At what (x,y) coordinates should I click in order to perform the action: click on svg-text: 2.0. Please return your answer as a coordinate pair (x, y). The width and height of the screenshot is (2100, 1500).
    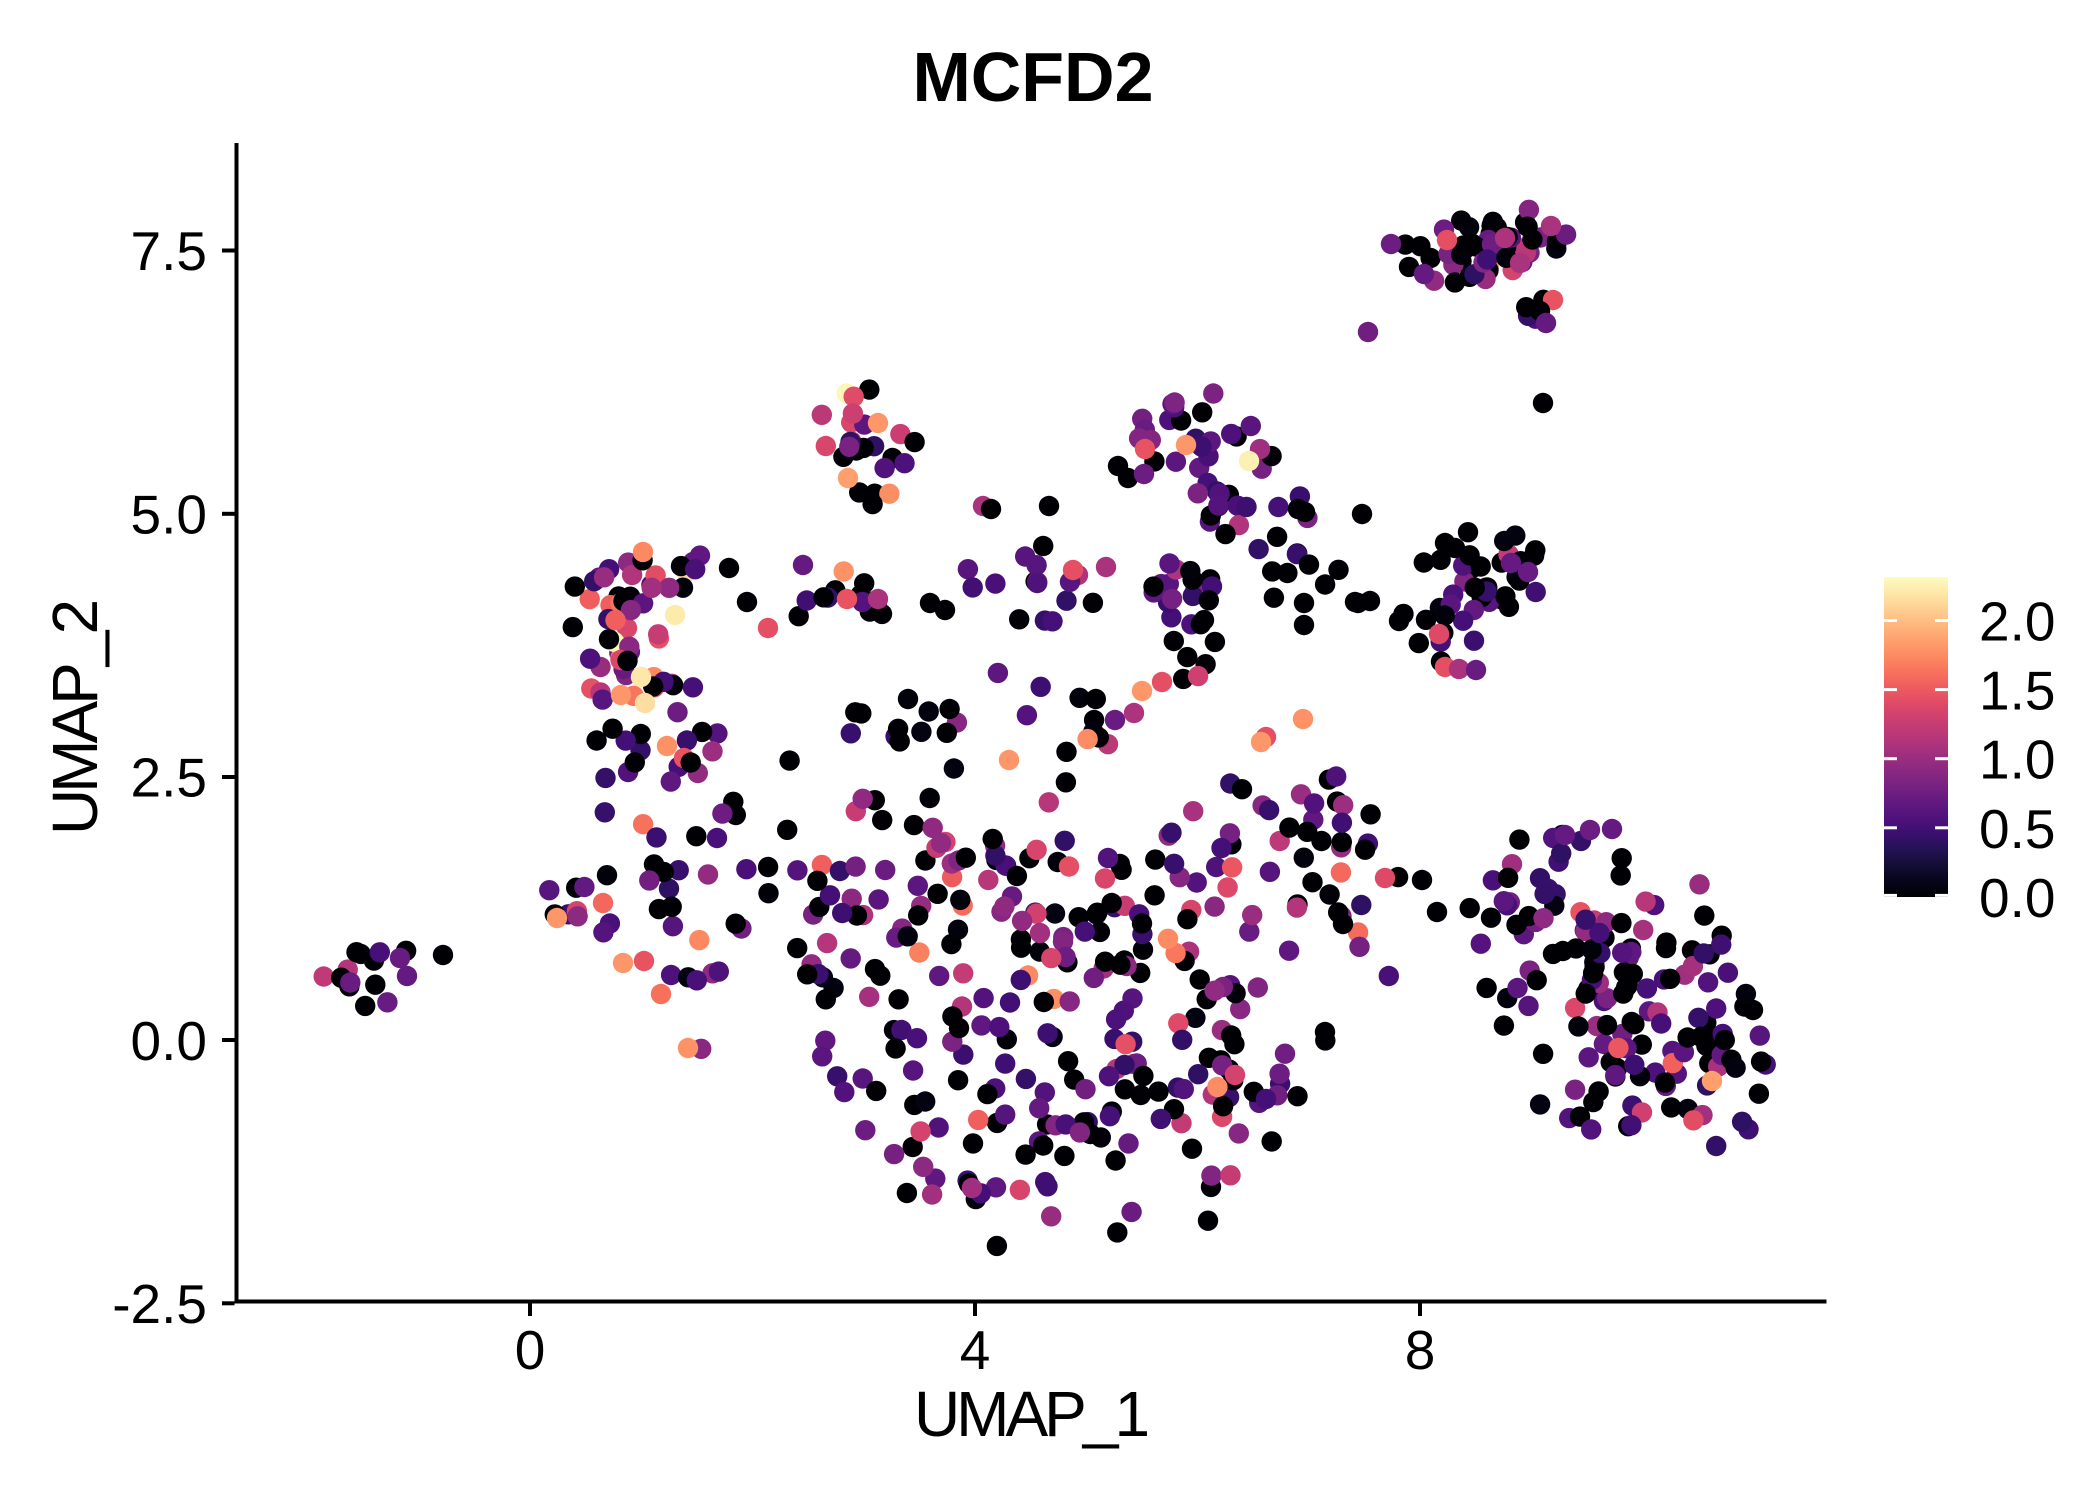
    Looking at the image, I should click on (2017, 622).